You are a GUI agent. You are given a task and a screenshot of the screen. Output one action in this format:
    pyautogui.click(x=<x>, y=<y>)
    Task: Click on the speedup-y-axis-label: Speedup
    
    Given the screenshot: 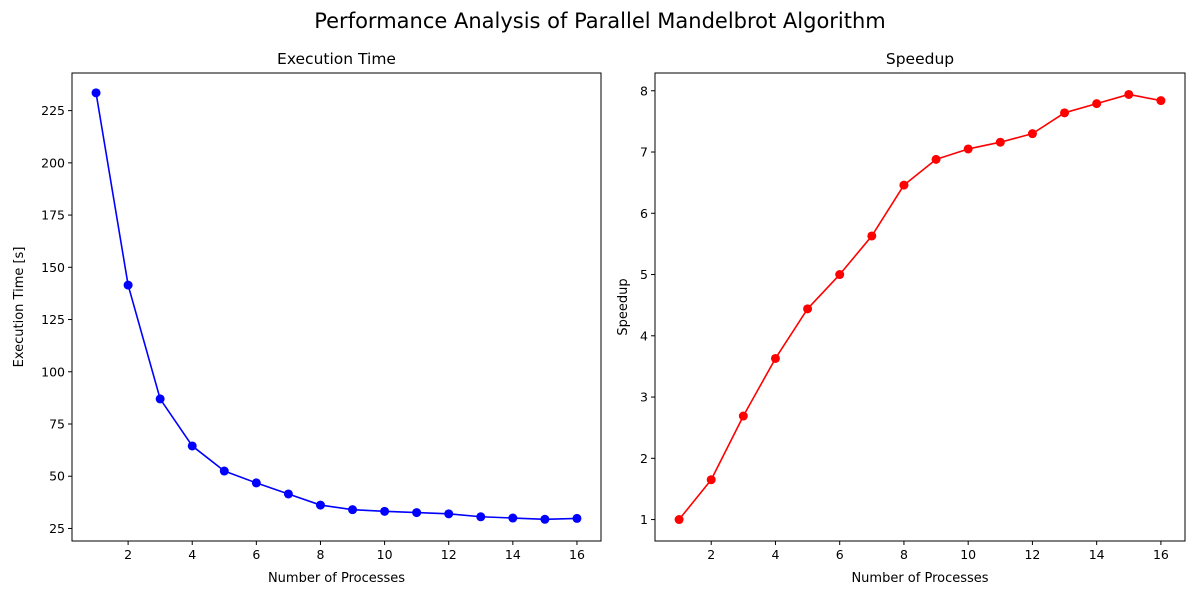 What is the action you would take?
    pyautogui.click(x=623, y=306)
    